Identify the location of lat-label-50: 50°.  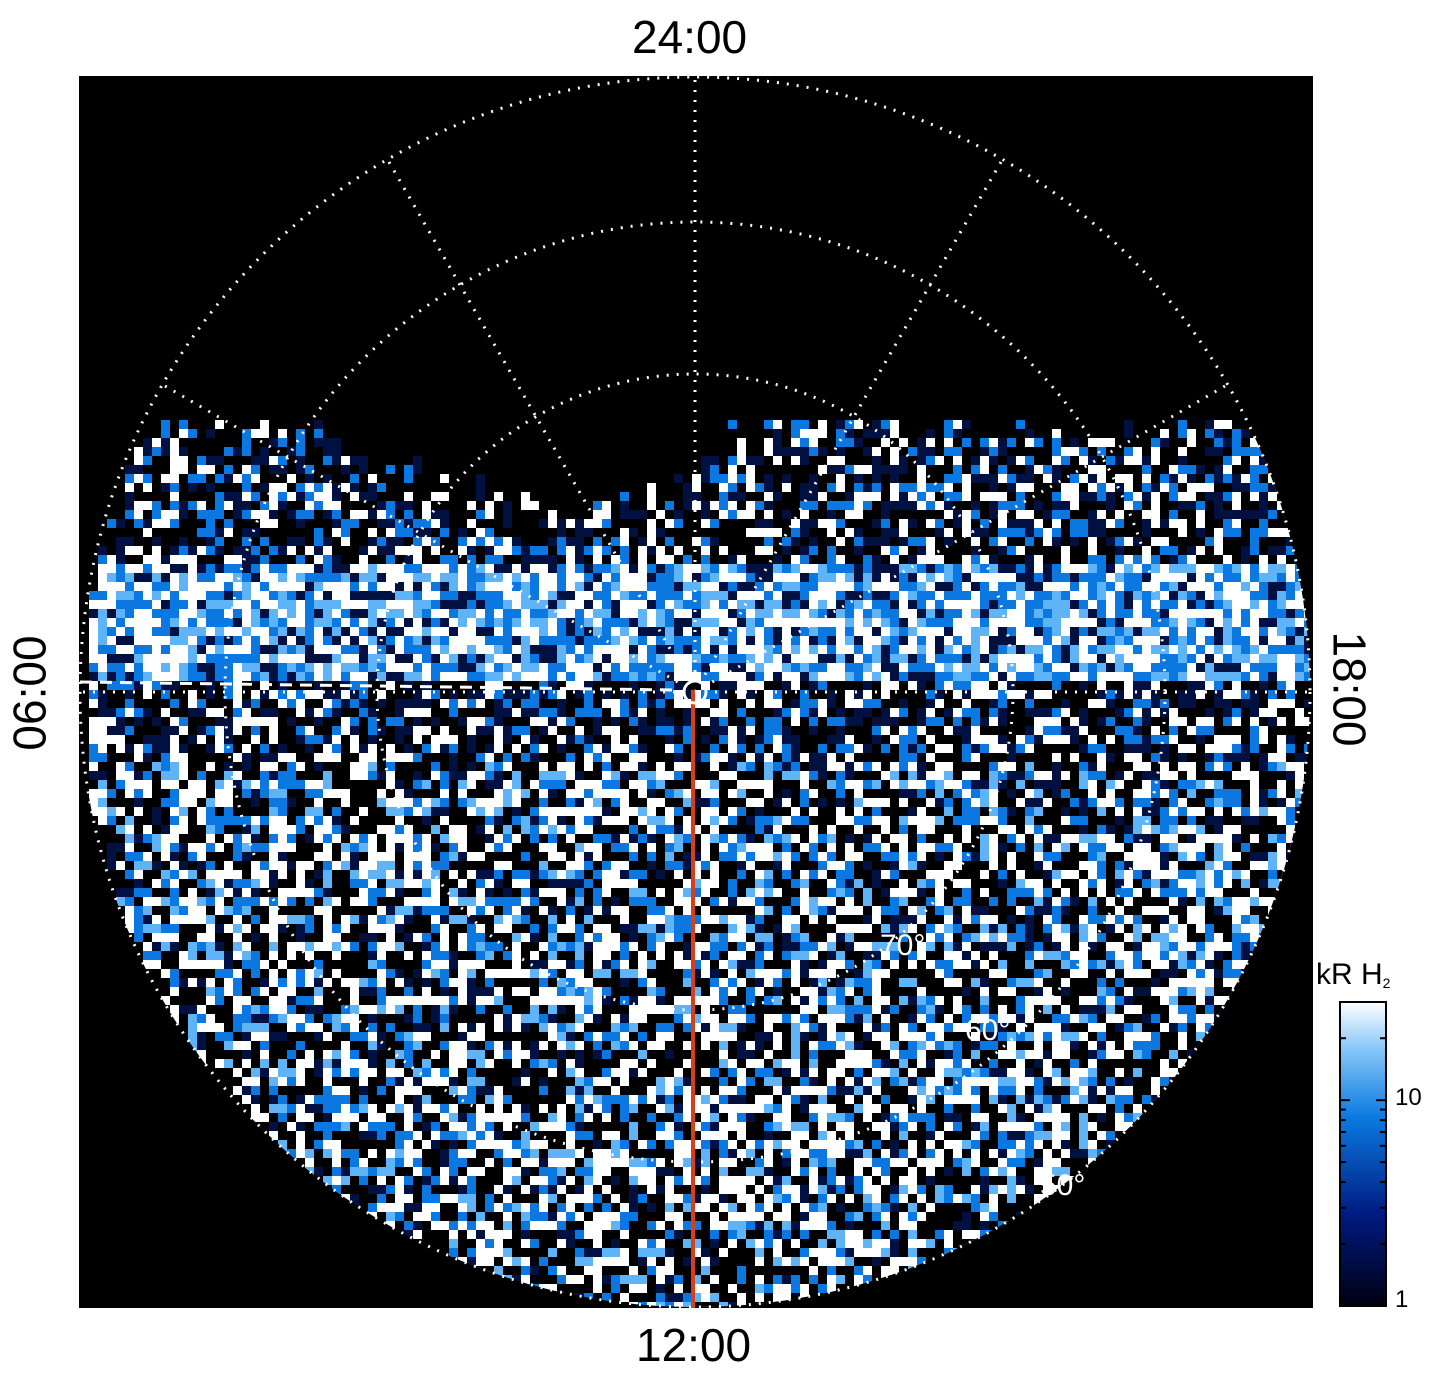
(1062, 1185).